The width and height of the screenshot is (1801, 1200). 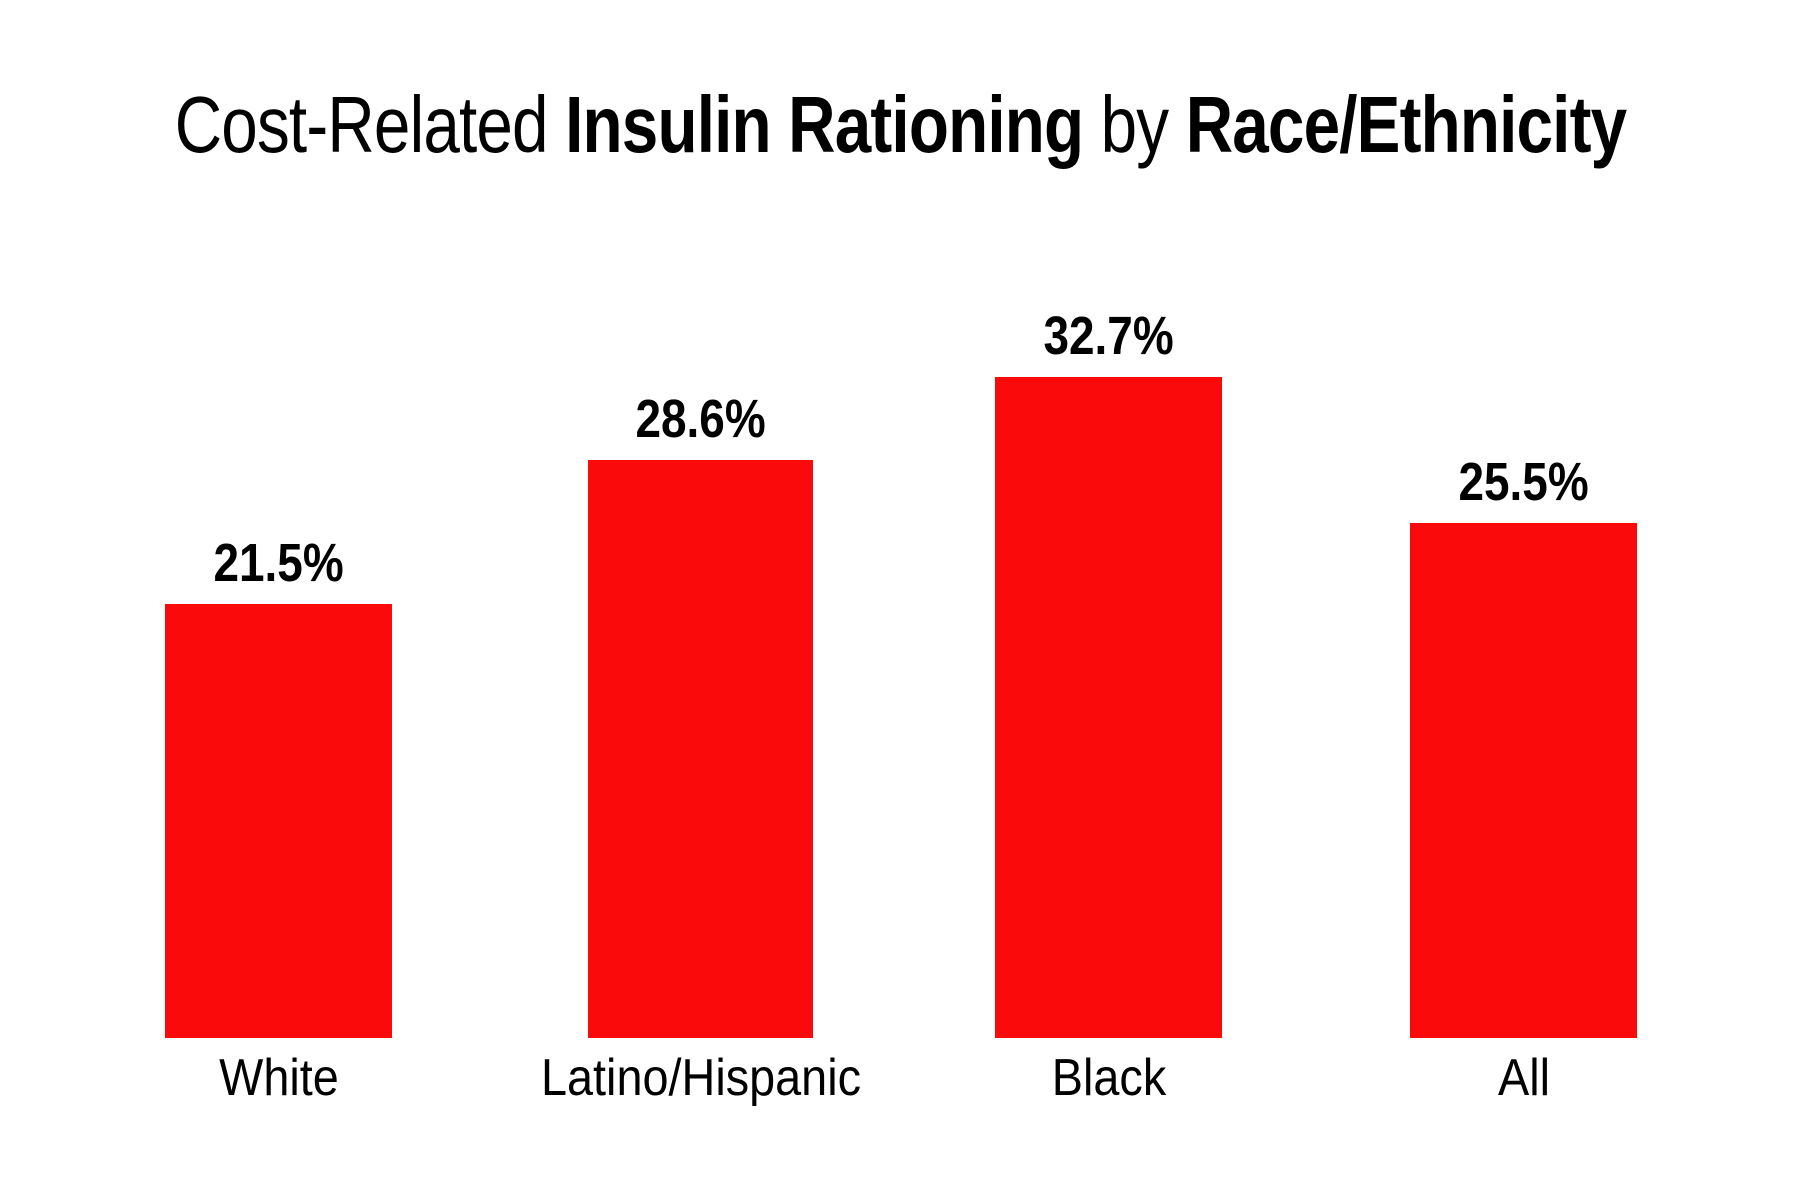 What do you see at coordinates (824, 124) in the screenshot?
I see `title-segment-bold-1: Insulin Rationing` at bounding box center [824, 124].